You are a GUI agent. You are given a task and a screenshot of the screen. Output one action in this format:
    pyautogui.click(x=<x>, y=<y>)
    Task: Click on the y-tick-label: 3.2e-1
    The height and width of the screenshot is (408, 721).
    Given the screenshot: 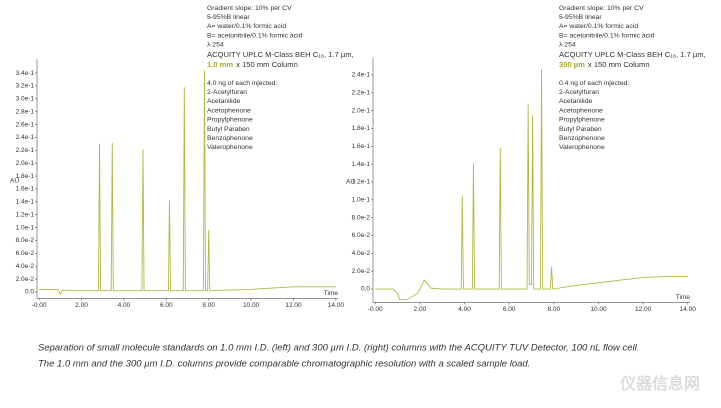 What is the action you would take?
    pyautogui.click(x=25, y=86)
    